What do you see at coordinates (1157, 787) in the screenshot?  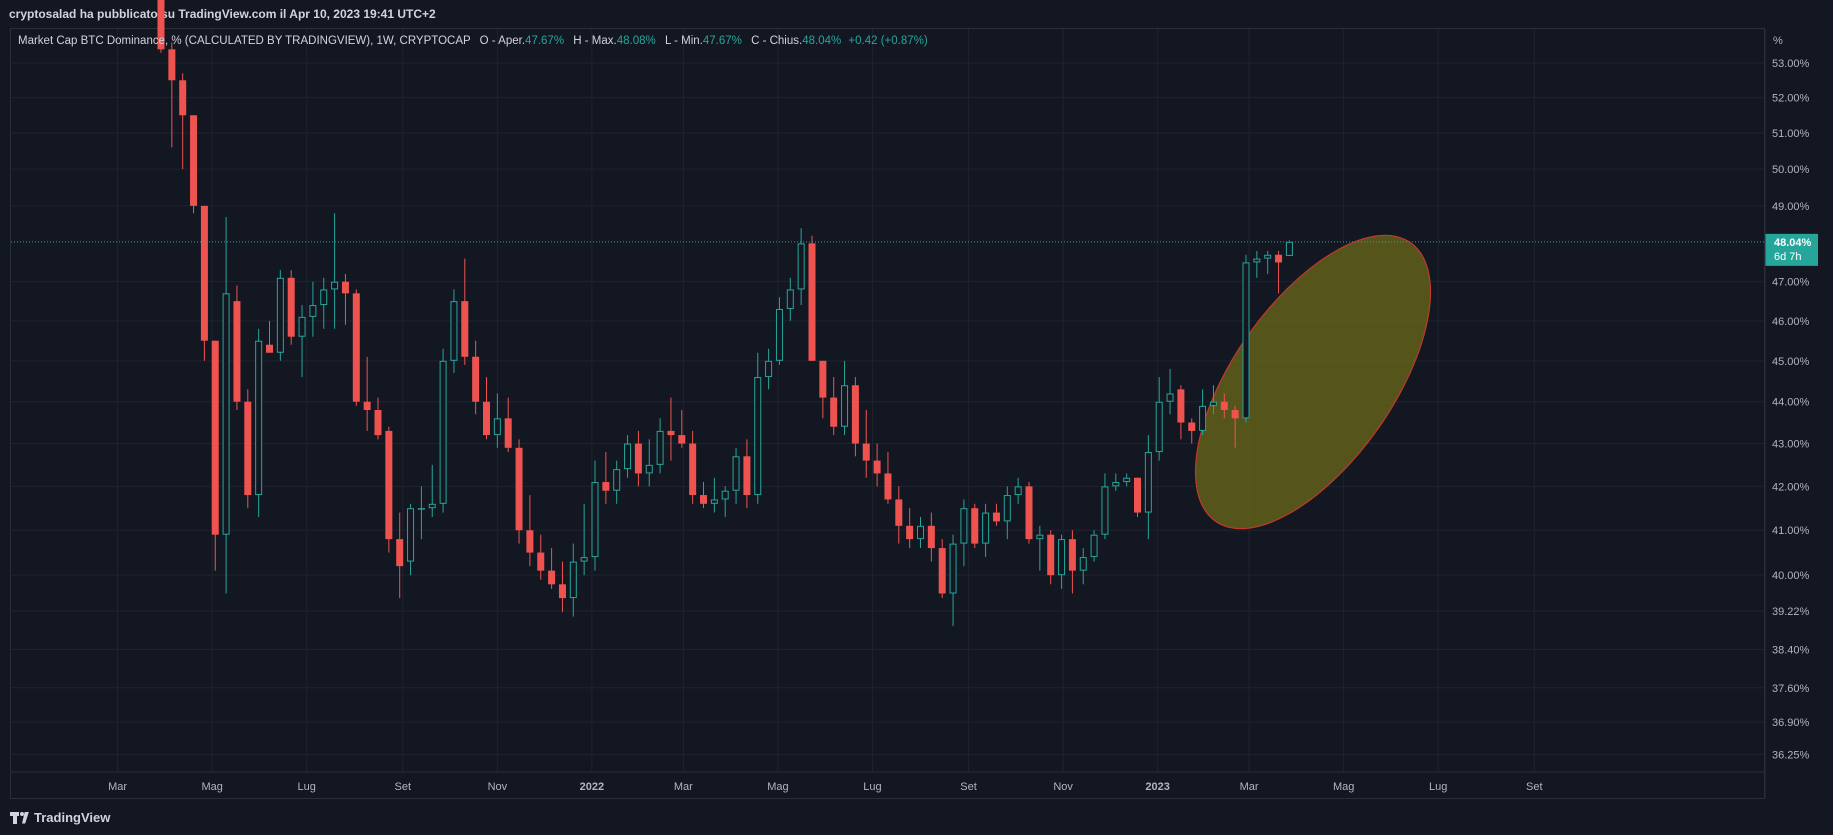 I see `x-tick-label: 2023` at bounding box center [1157, 787].